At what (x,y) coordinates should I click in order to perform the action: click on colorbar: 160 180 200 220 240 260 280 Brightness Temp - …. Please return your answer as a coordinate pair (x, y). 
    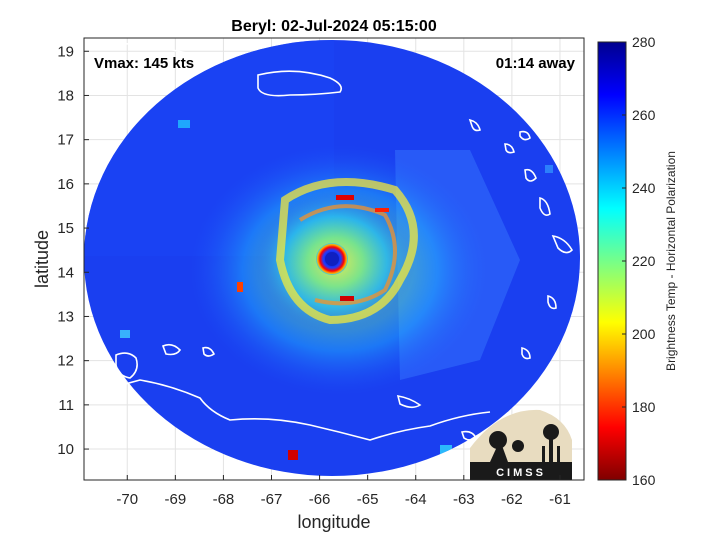
    Looking at the image, I should click on (637, 261).